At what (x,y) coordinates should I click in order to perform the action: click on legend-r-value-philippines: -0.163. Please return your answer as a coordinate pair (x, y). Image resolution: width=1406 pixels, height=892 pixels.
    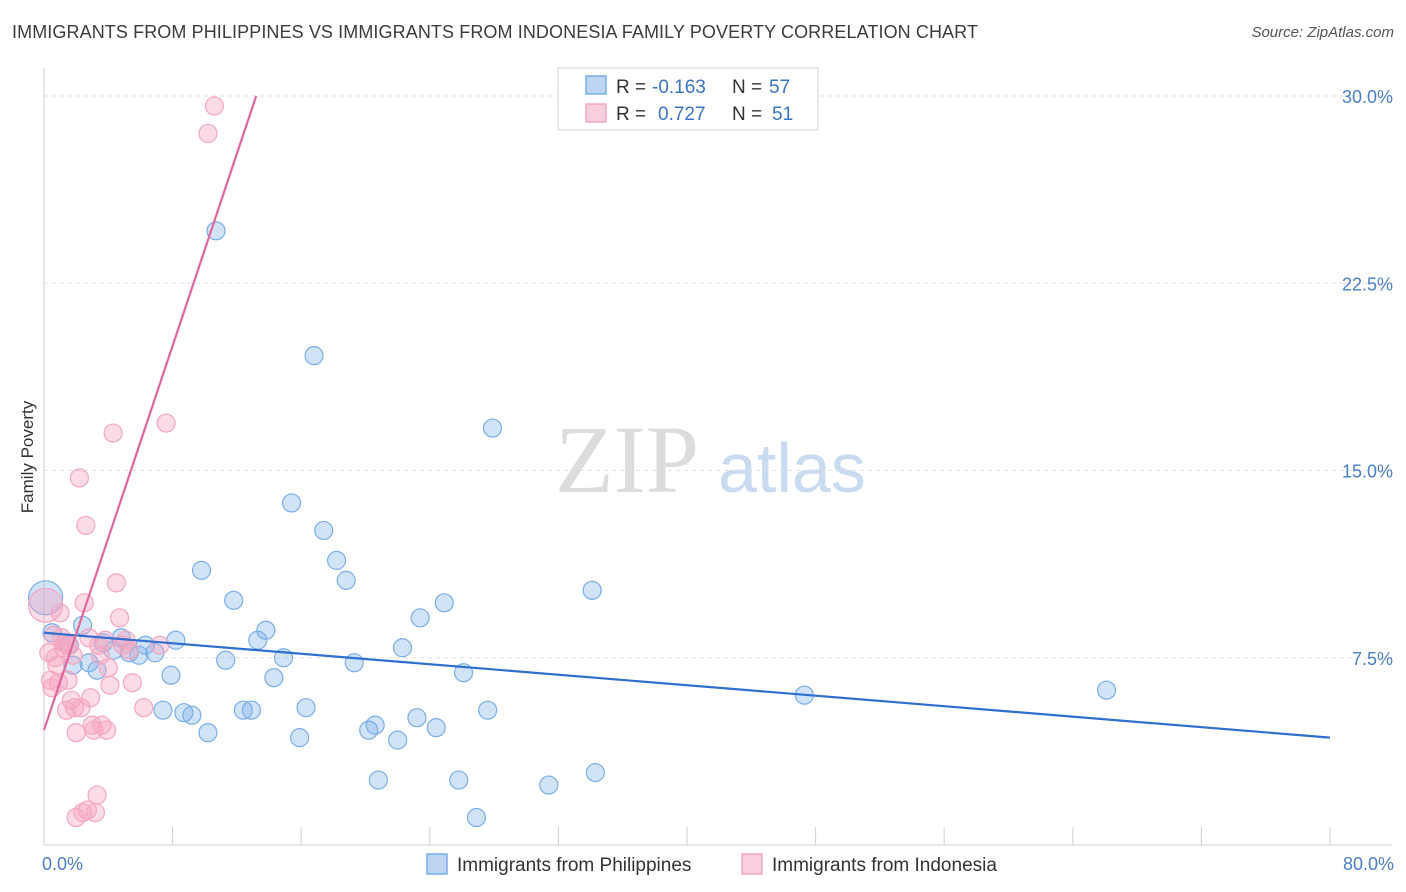
    Looking at the image, I should click on (679, 87).